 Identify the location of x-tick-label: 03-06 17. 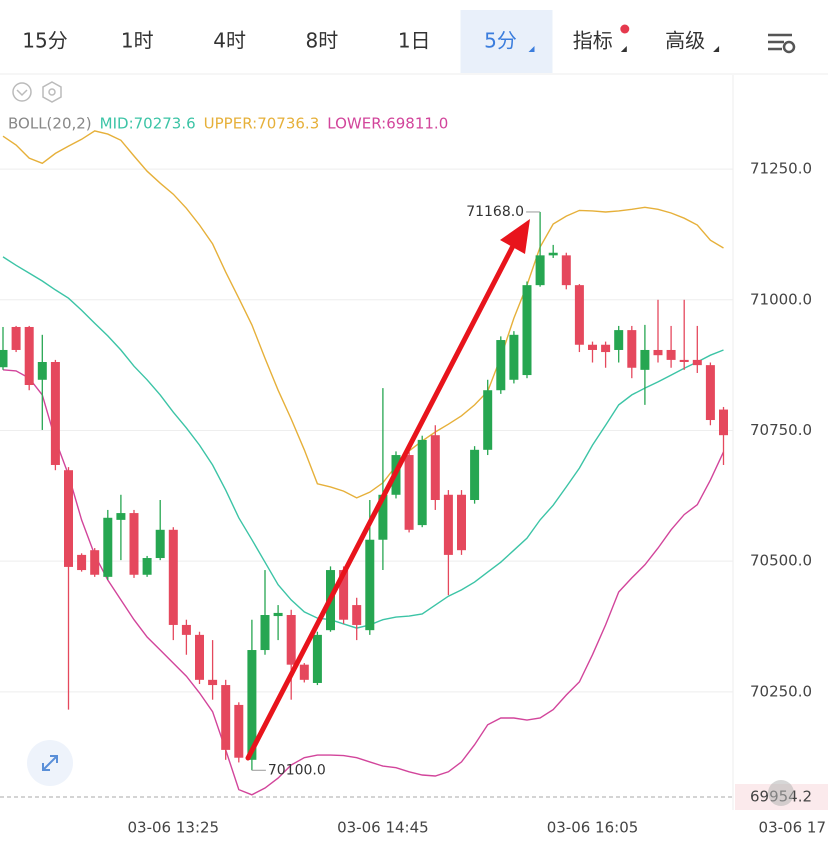
(792, 828).